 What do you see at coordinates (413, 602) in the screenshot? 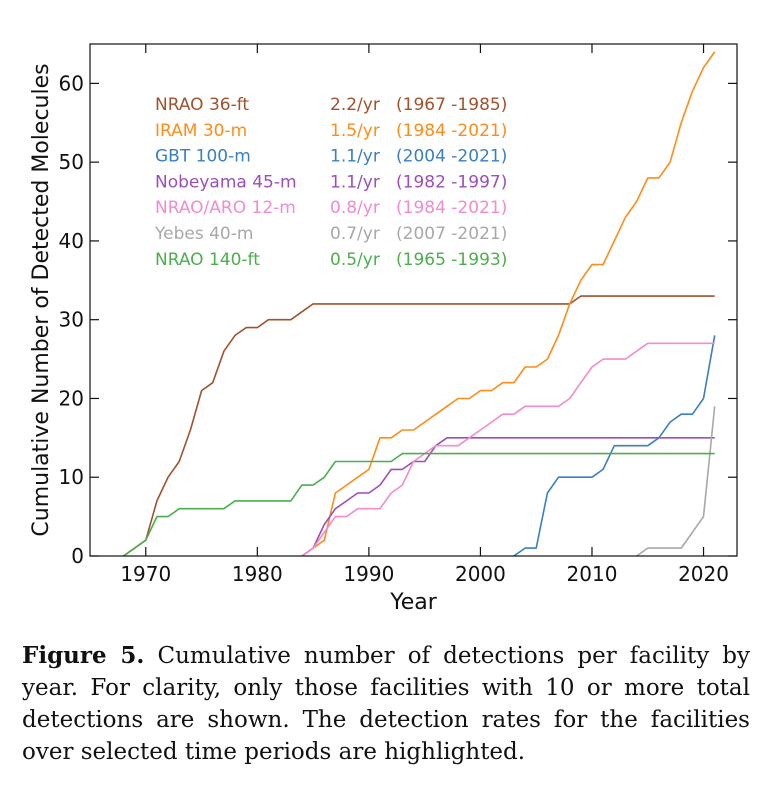
I see `x-axis-label: Year` at bounding box center [413, 602].